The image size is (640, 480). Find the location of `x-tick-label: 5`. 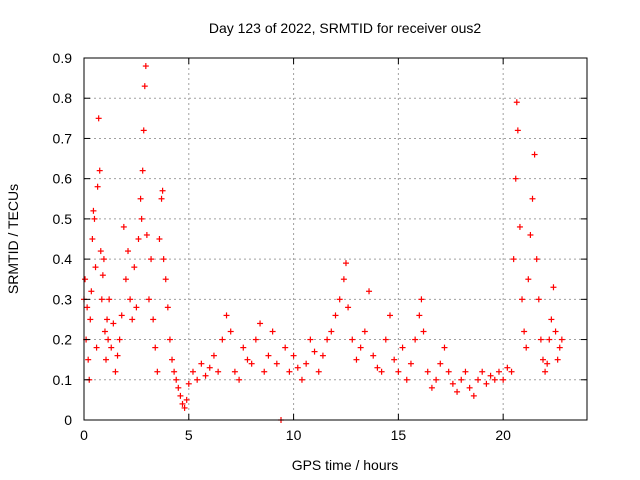

x-tick-label: 5 is located at coordinates (189, 435).